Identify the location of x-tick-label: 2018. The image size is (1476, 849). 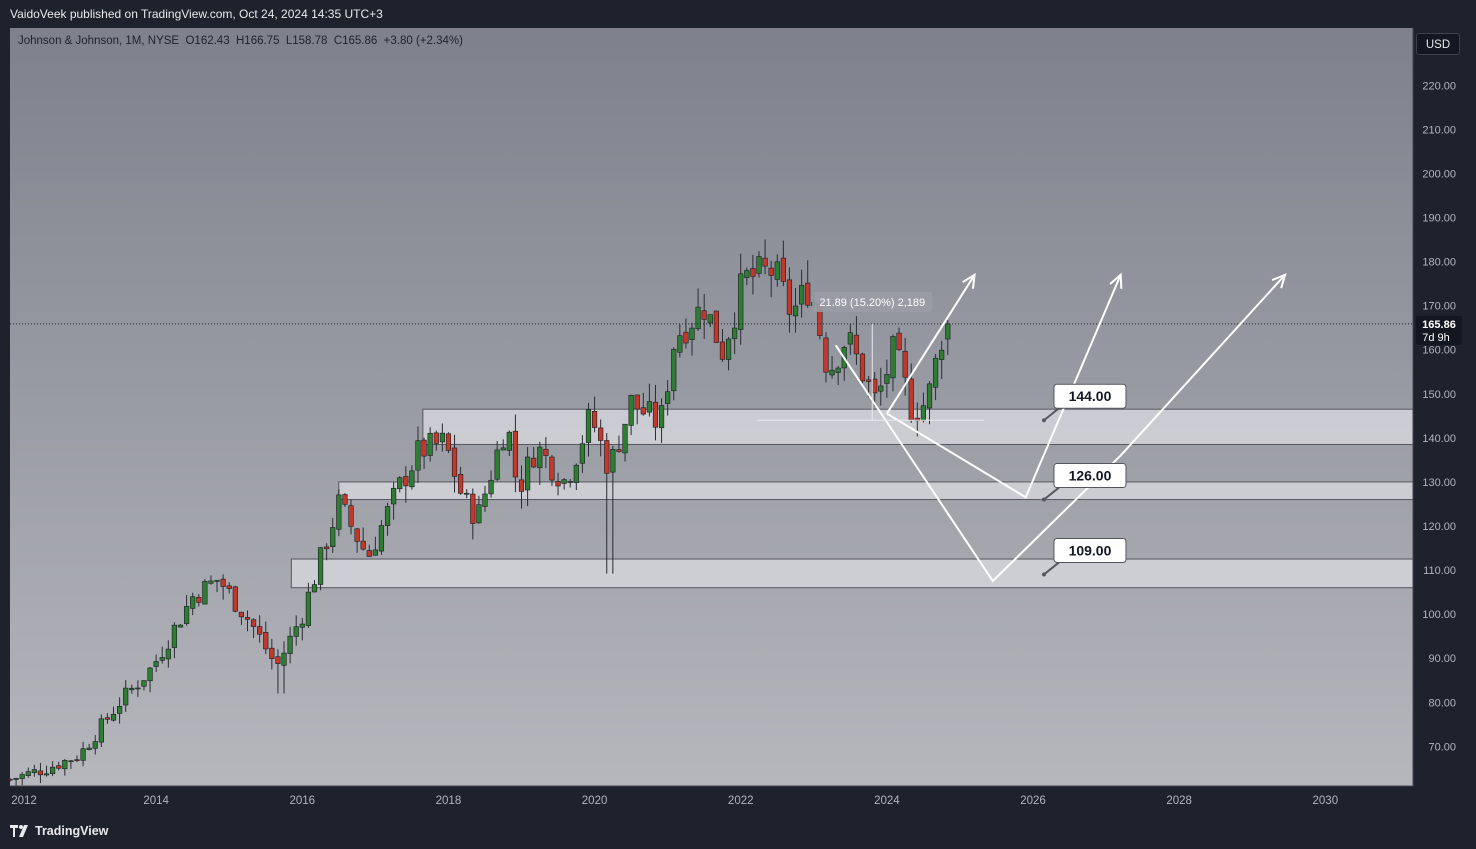
(449, 801).